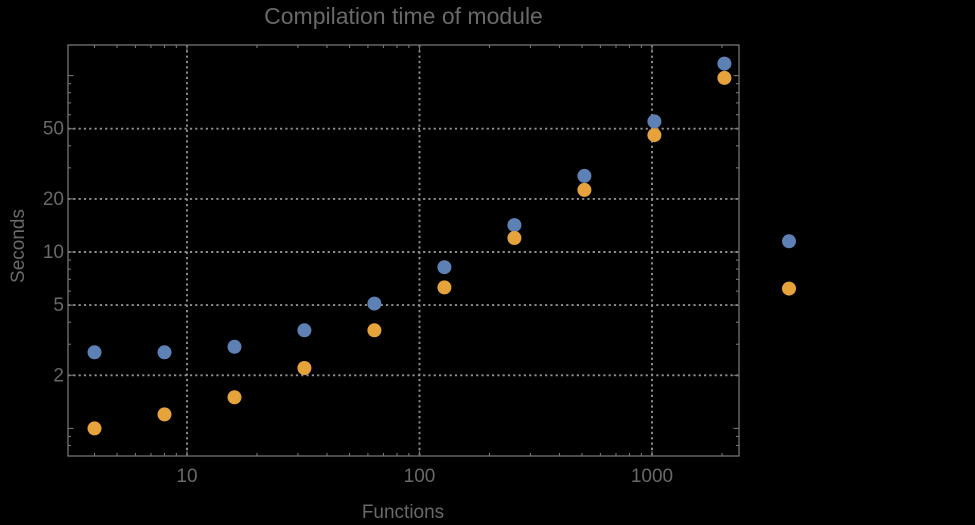 The height and width of the screenshot is (525, 975). I want to click on y-tick-label: 5, so click(58, 305).